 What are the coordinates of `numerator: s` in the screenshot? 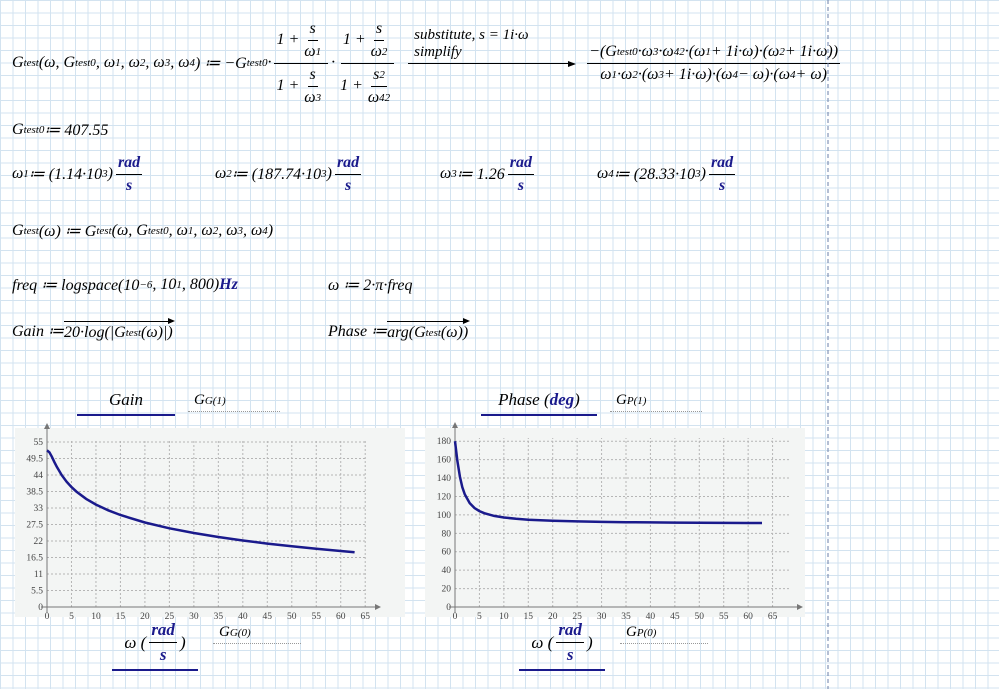 It's located at (379, 30).